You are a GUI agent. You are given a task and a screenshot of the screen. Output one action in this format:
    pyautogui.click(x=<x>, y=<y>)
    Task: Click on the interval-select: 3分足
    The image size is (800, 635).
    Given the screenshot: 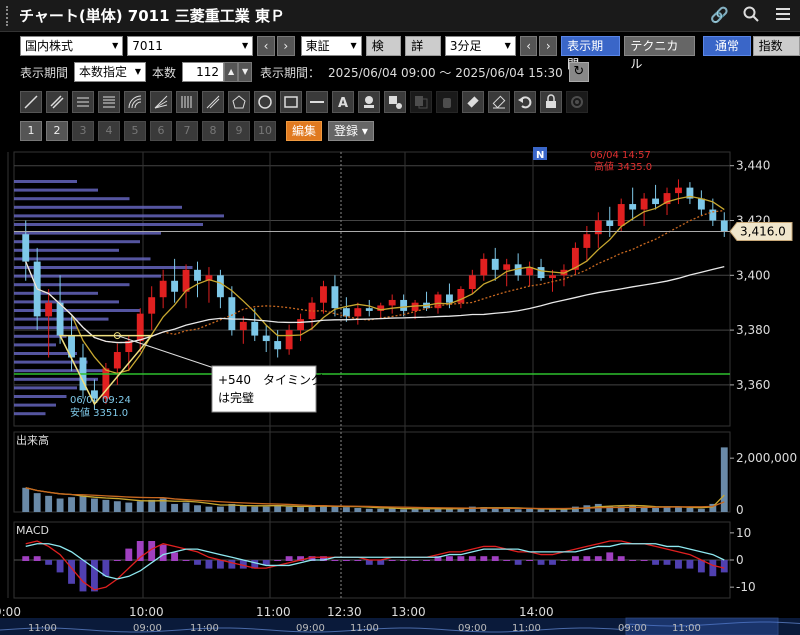 What is the action you would take?
    pyautogui.click(x=480, y=46)
    